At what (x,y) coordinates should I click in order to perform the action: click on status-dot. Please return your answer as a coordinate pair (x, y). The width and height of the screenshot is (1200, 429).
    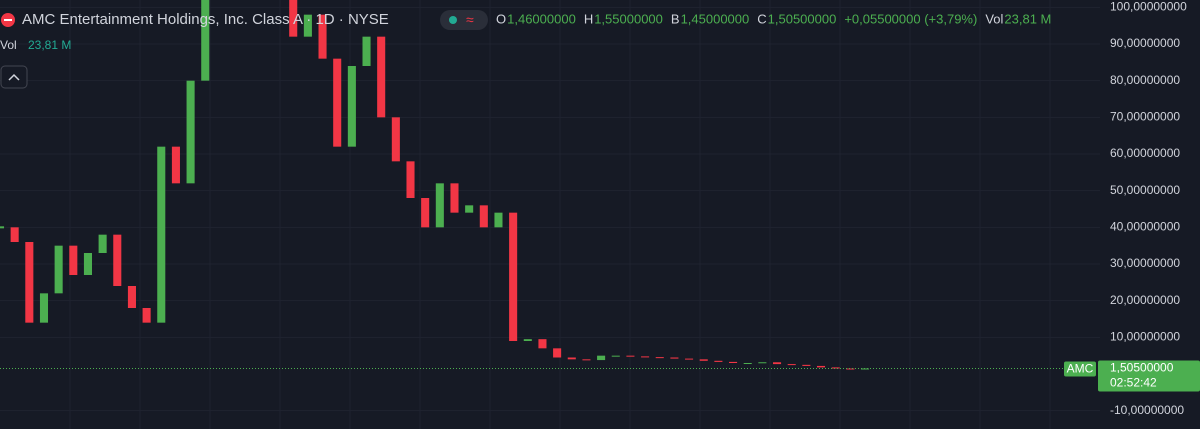
    Looking at the image, I should click on (453, 20).